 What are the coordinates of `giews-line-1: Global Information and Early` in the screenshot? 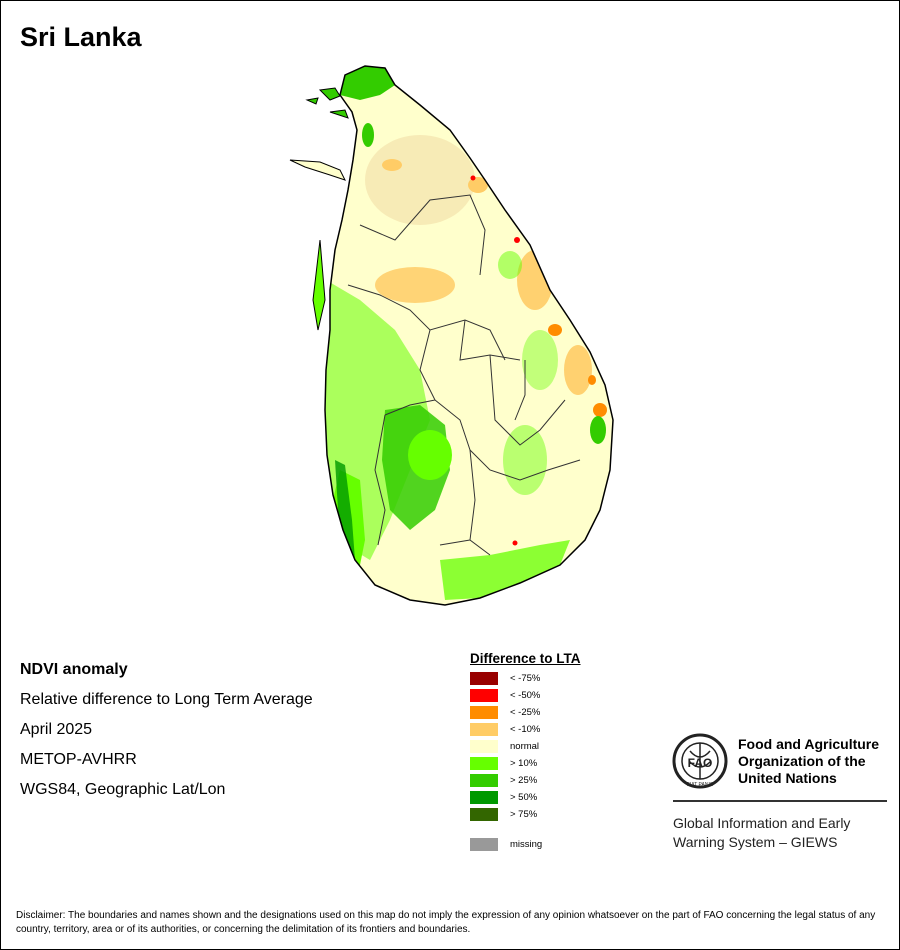 It's located at (762, 823).